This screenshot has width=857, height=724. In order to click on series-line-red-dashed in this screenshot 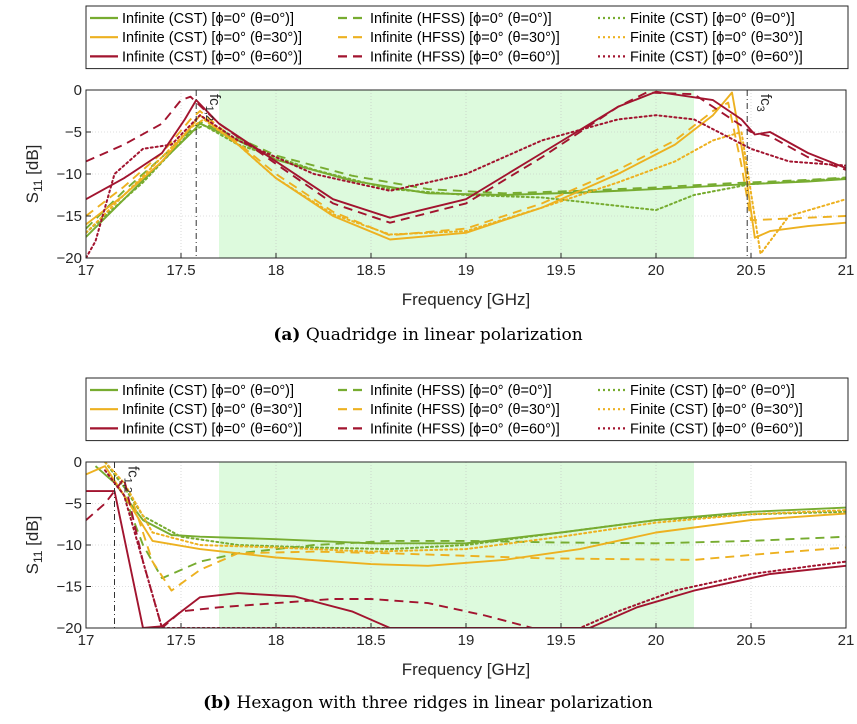, I will do `click(309, 552)`.